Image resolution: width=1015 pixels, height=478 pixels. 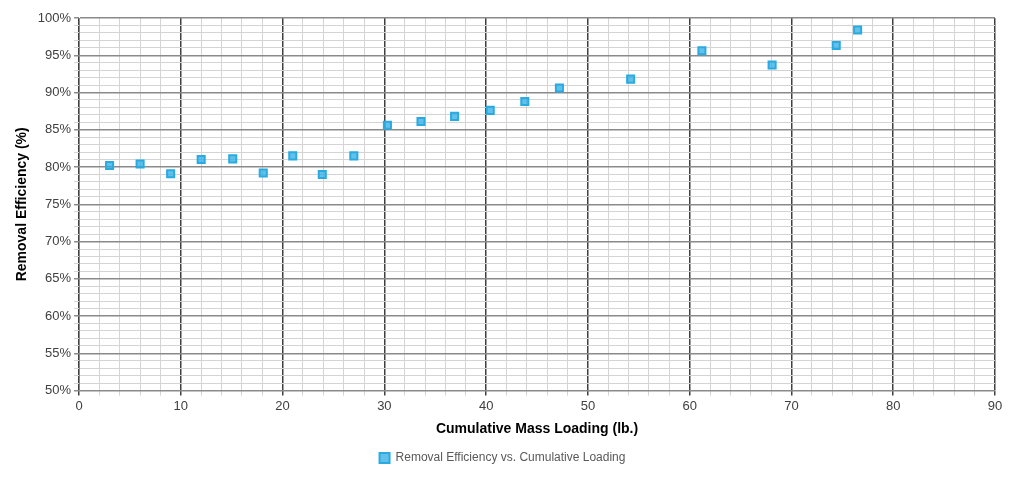 I want to click on x-tick-label: 20, so click(x=282, y=405).